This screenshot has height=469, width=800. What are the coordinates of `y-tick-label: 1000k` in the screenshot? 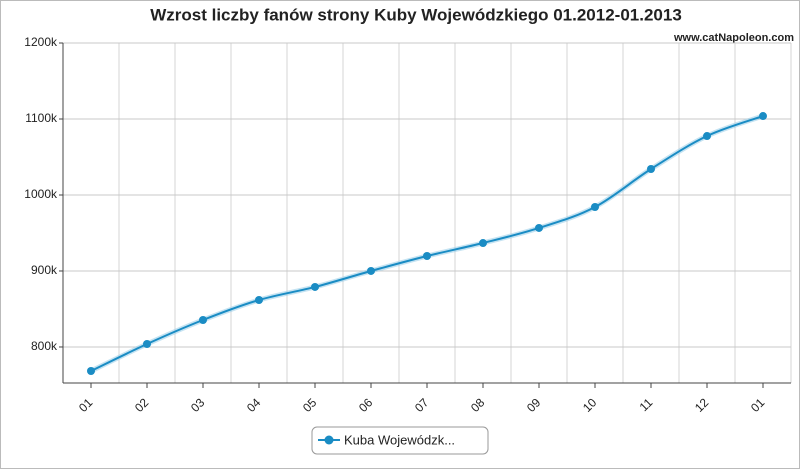 It's located at (41, 194).